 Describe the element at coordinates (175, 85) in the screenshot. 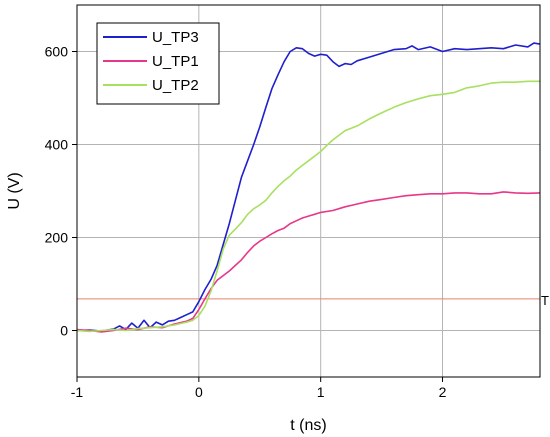

I see `legend-label-2: U_TP2` at that location.